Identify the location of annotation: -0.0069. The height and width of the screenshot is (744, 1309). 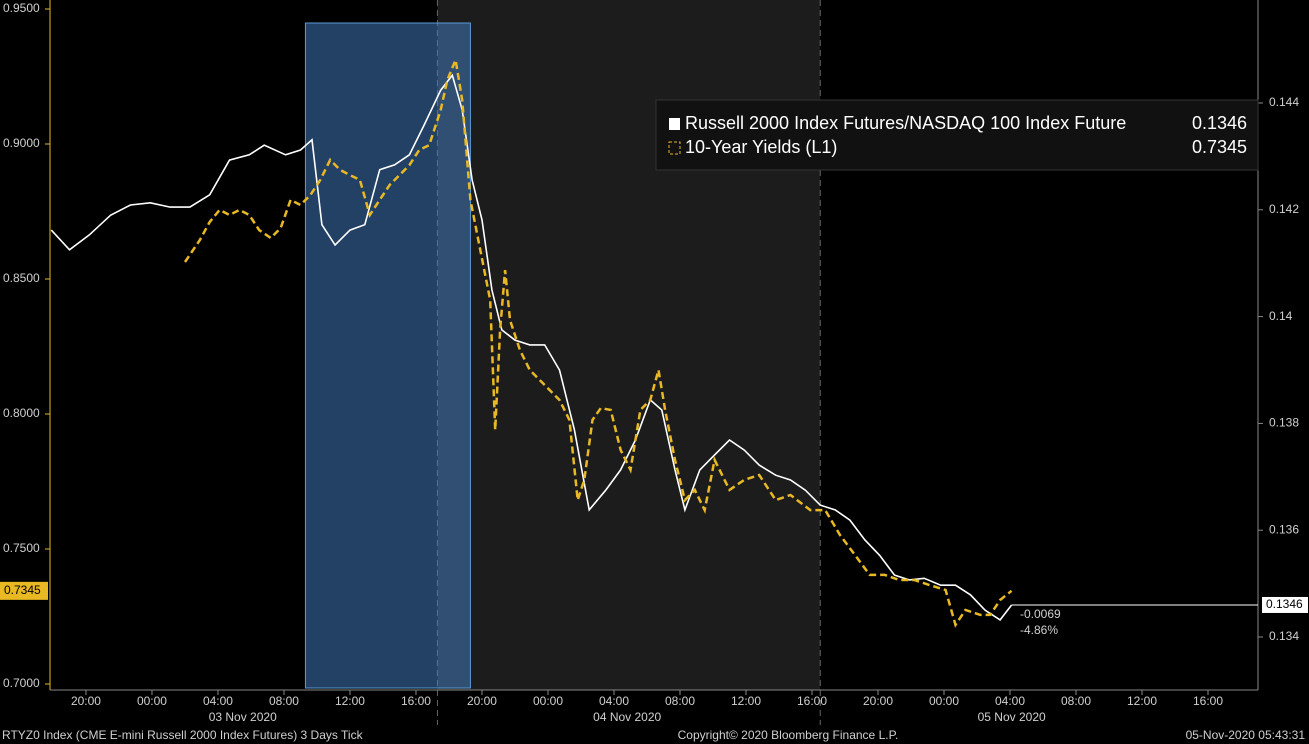
(1040, 614).